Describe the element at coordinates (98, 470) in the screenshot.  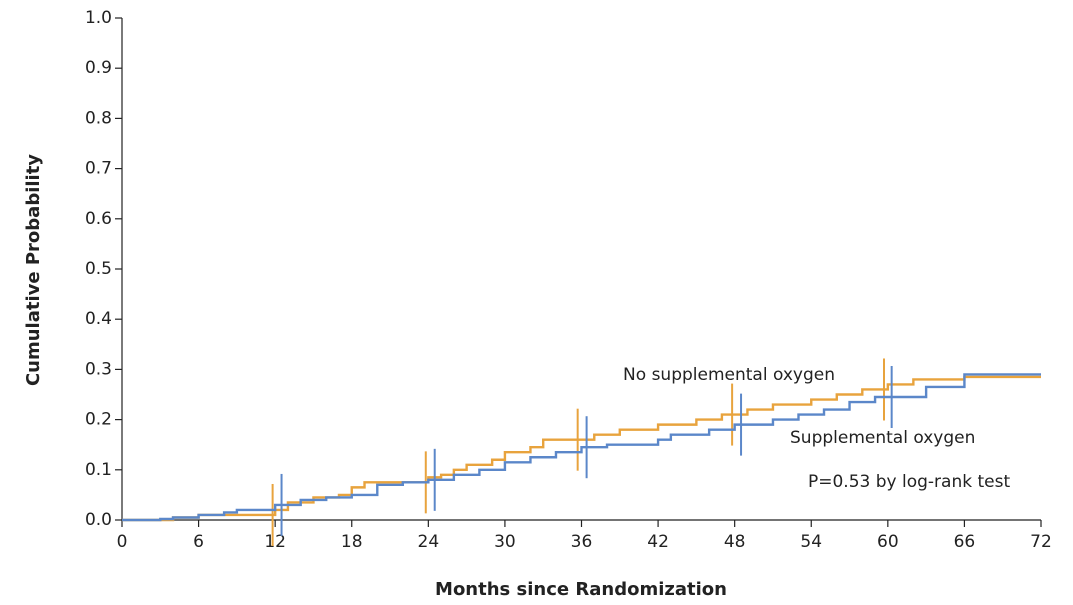
I see `y-tick-label: 0.1` at that location.